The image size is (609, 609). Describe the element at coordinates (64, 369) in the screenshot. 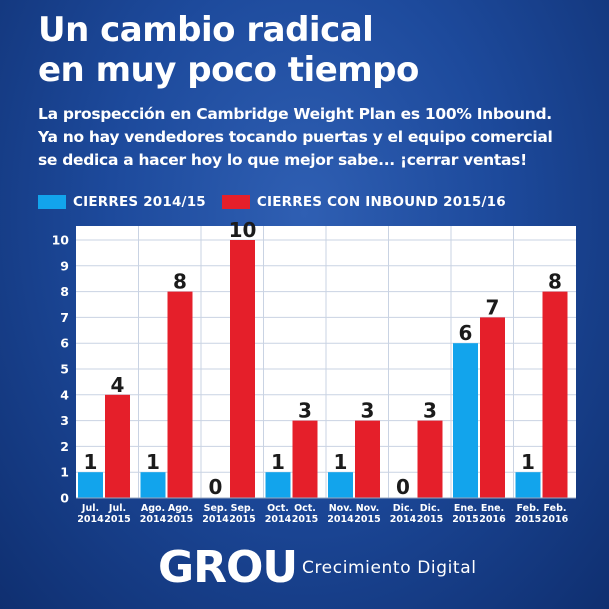

I see `y-tick-label: 5` at that location.